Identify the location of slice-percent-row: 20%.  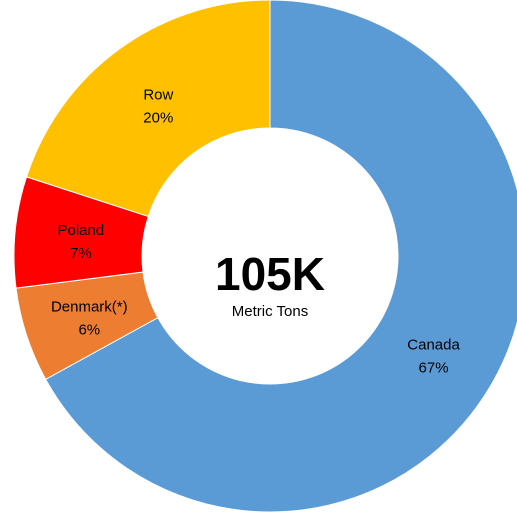
(158, 117).